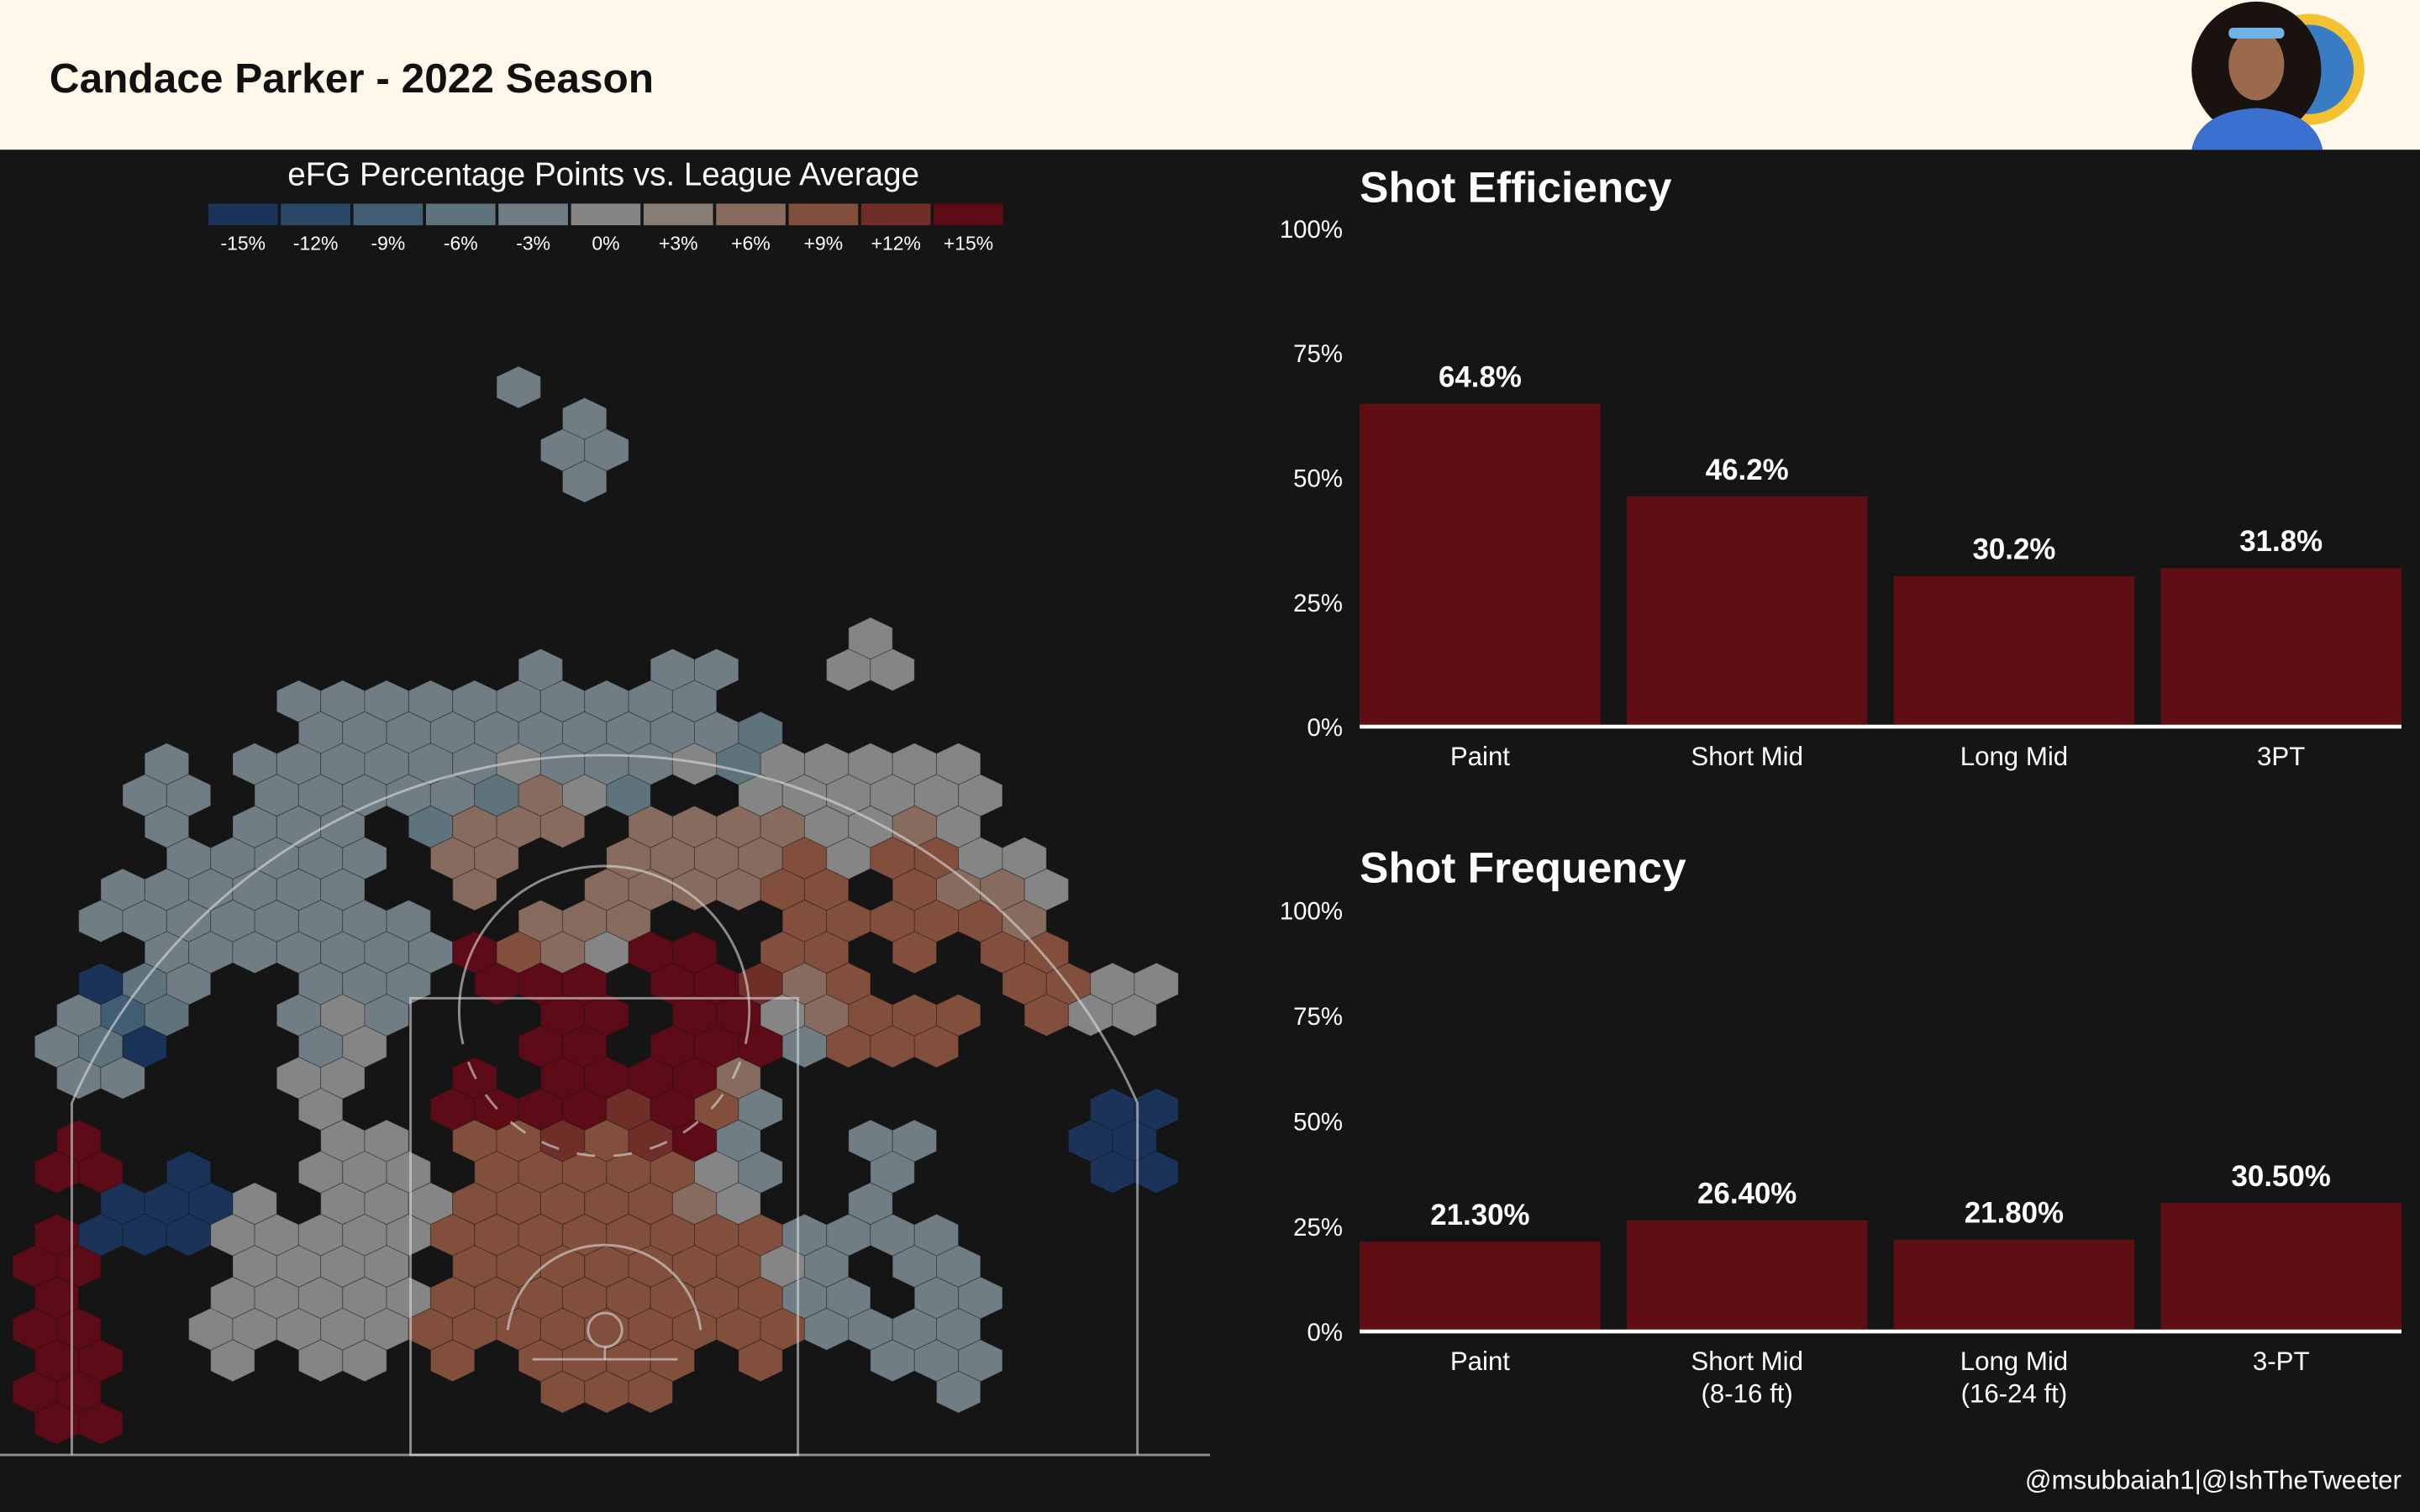  Describe the element at coordinates (604, 945) in the screenshot. I see `free-throw-circle` at that location.